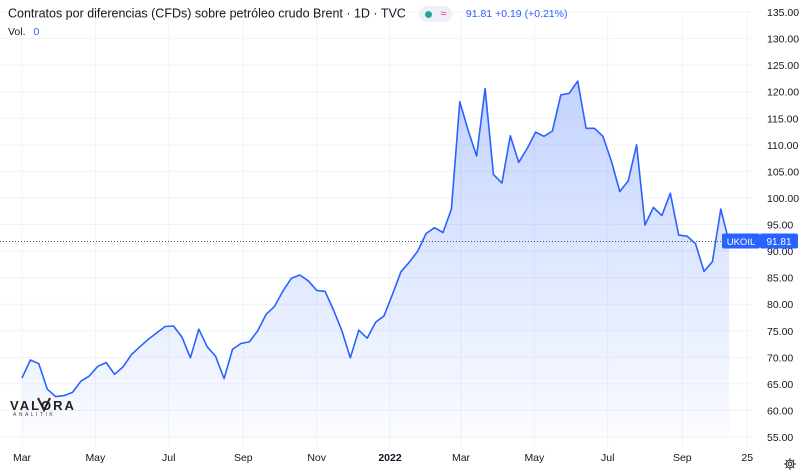 The image size is (807, 475). I want to click on price-change: +0.19, so click(508, 14).